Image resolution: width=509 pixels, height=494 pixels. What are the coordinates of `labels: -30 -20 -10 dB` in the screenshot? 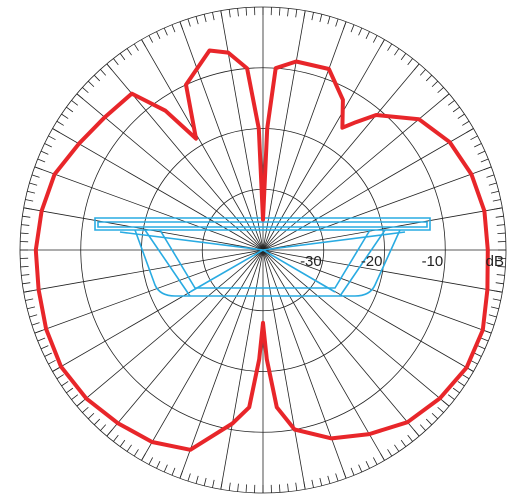 It's located at (402, 261).